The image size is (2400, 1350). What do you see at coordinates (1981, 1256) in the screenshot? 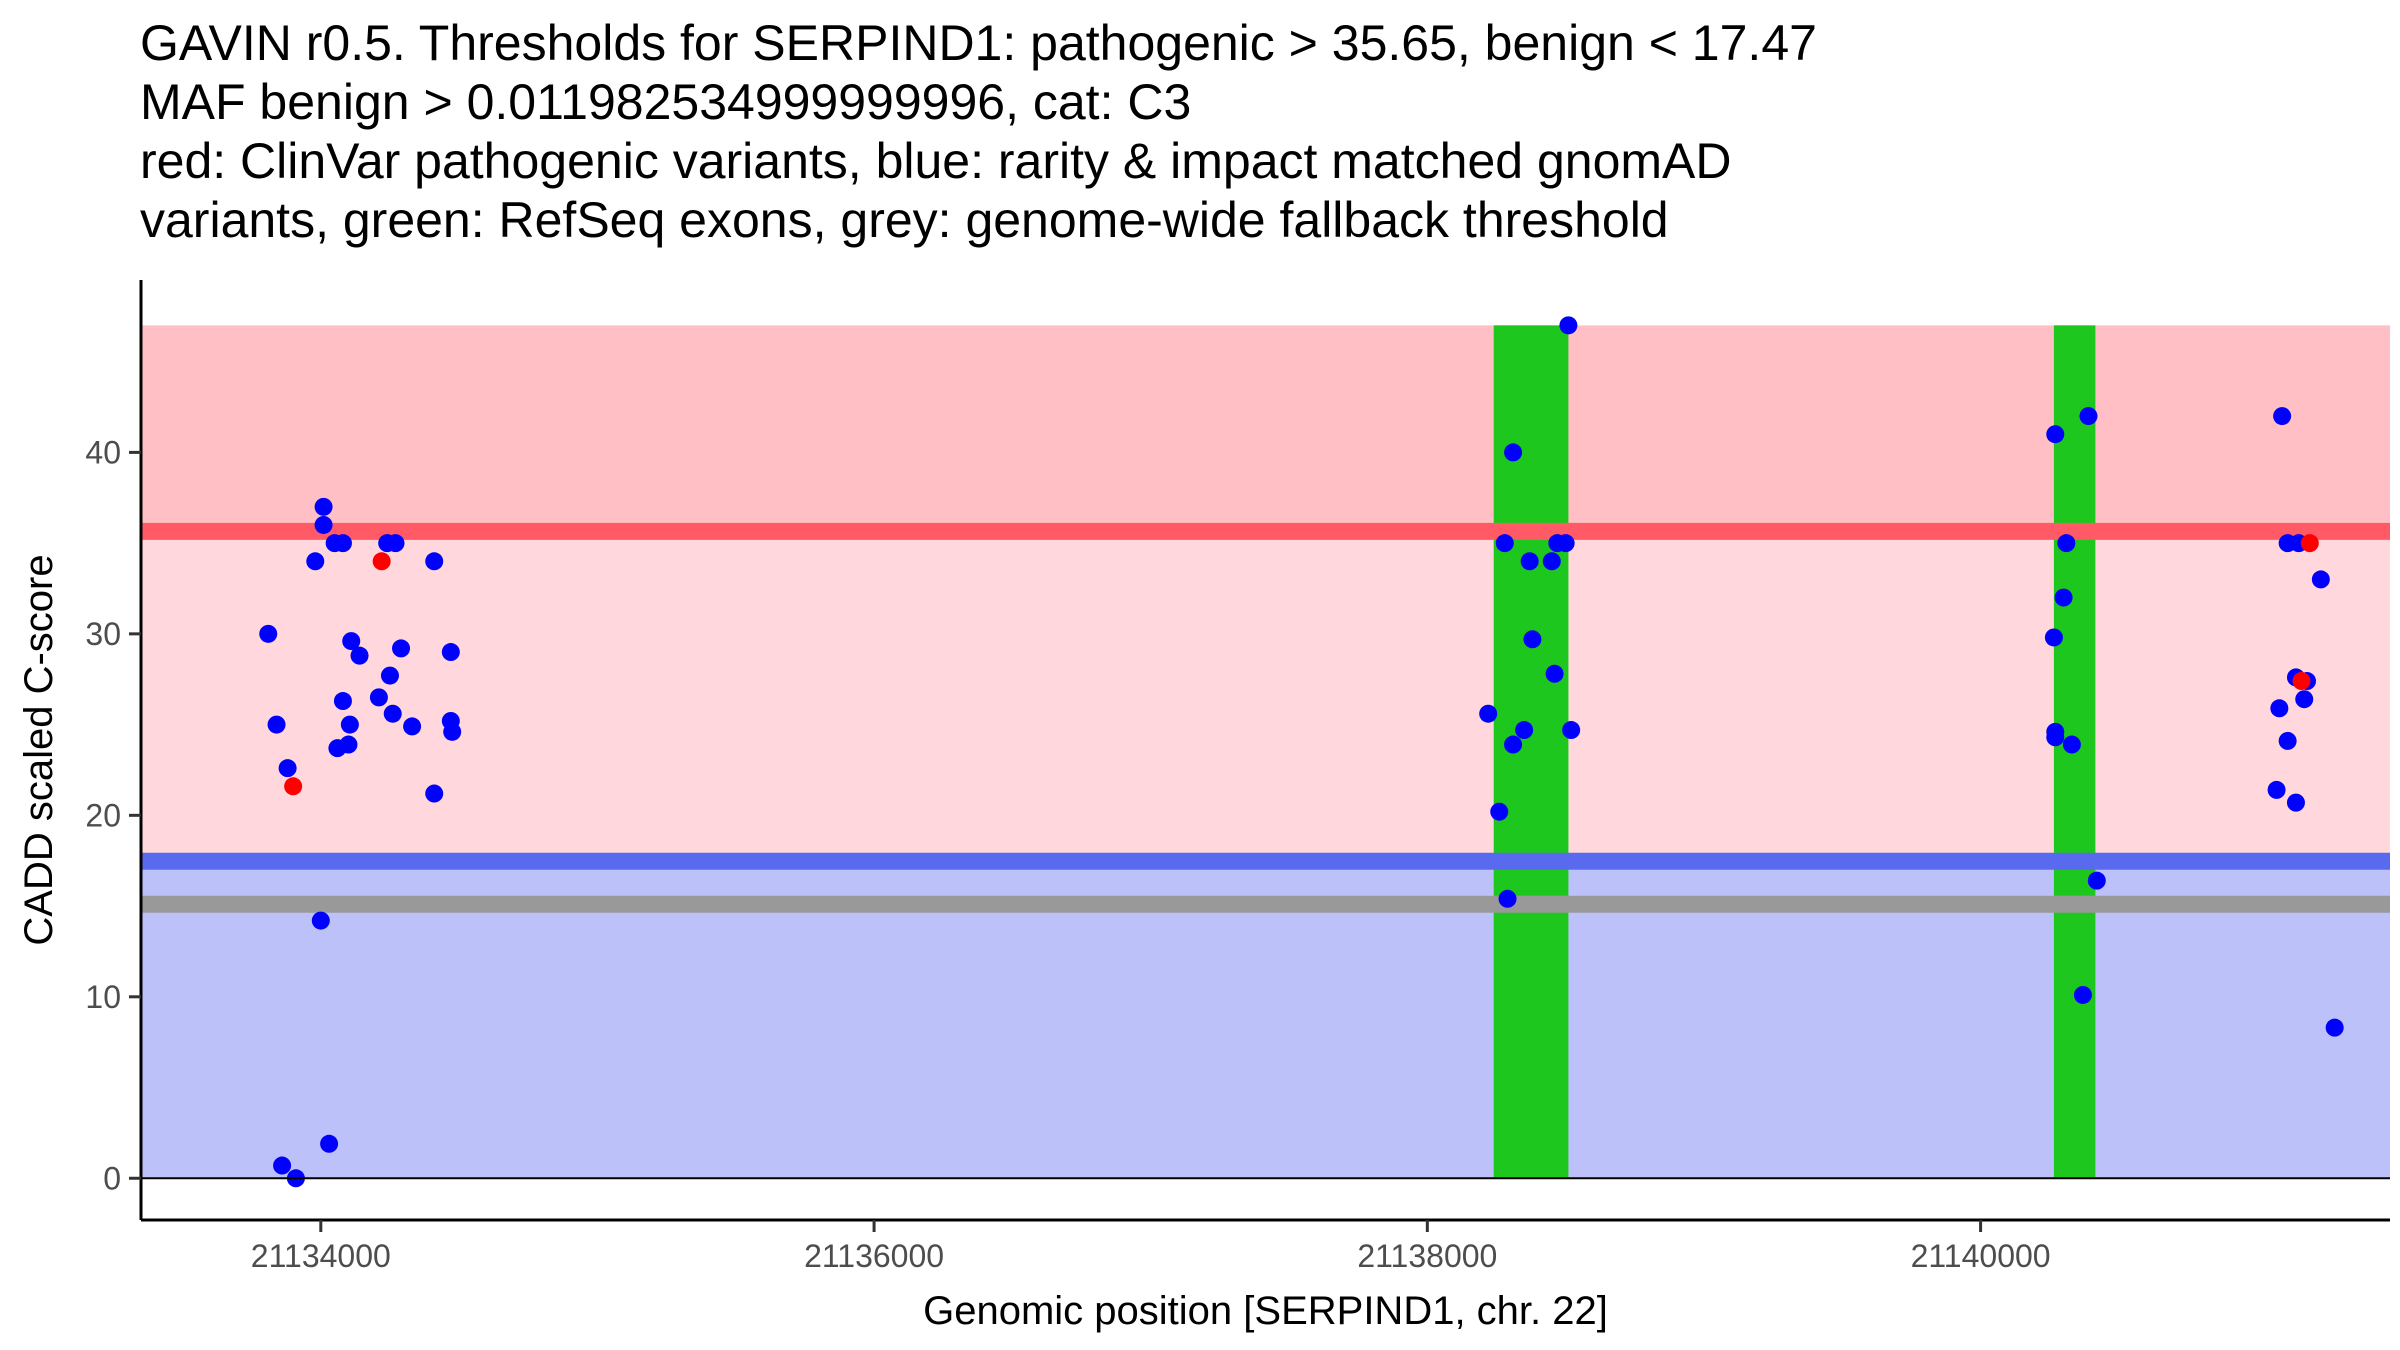
I see `x-tick-label-21140000: 21140000` at bounding box center [1981, 1256].